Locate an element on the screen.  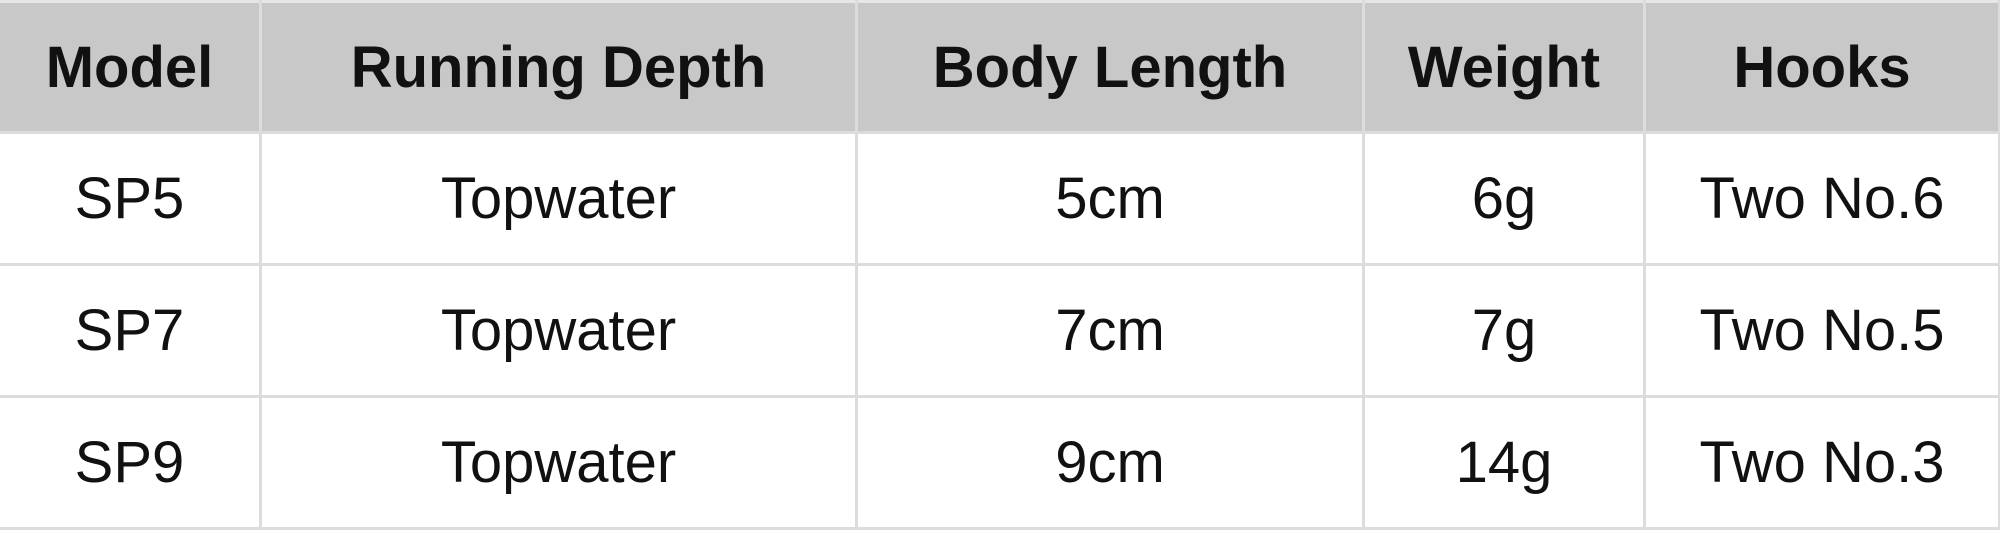
cell-weight: 6g is located at coordinates (1504, 198).